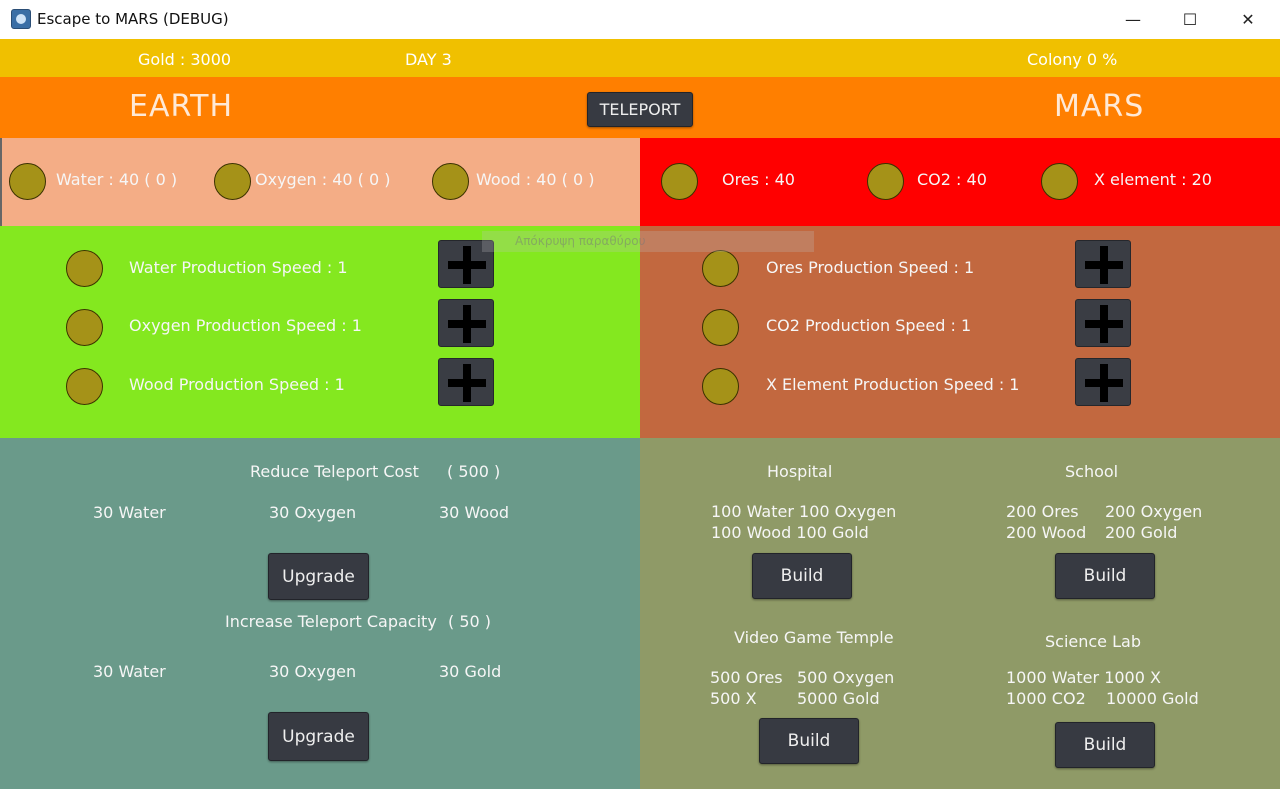 The image size is (1280, 789). I want to click on co2-amount: CO2 : 40, so click(952, 179).